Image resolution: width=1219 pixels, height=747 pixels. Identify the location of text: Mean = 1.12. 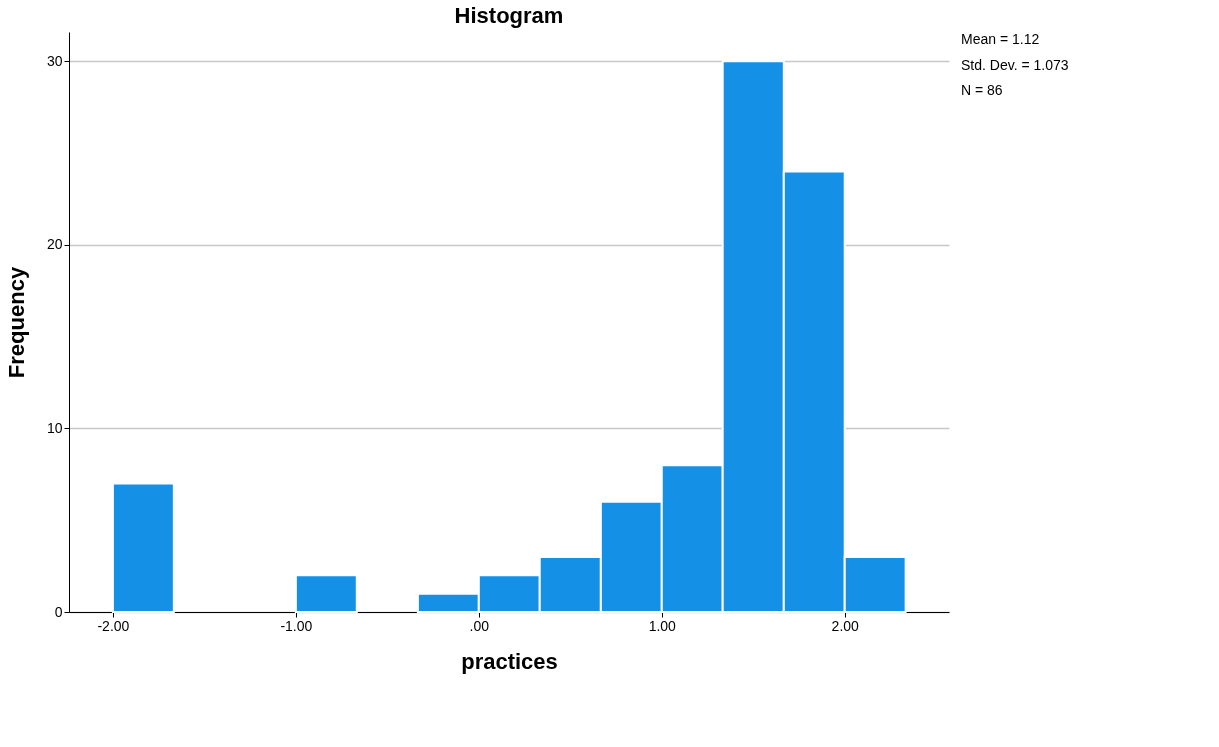
(1000, 39).